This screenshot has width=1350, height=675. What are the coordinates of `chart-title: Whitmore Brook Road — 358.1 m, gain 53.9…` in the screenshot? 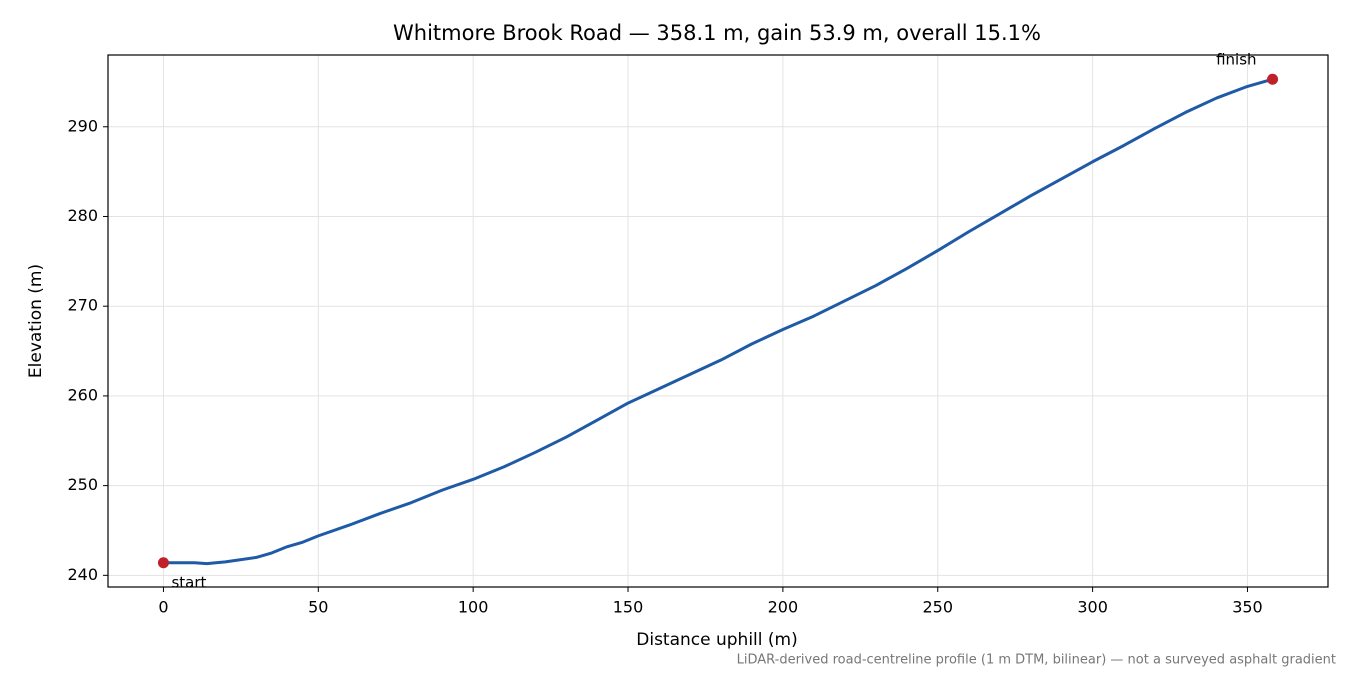 It's located at (717, 33).